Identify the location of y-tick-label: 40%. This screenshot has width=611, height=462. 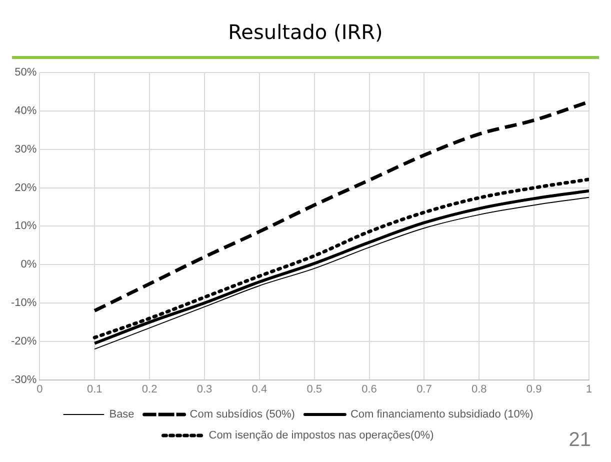
(25, 111).